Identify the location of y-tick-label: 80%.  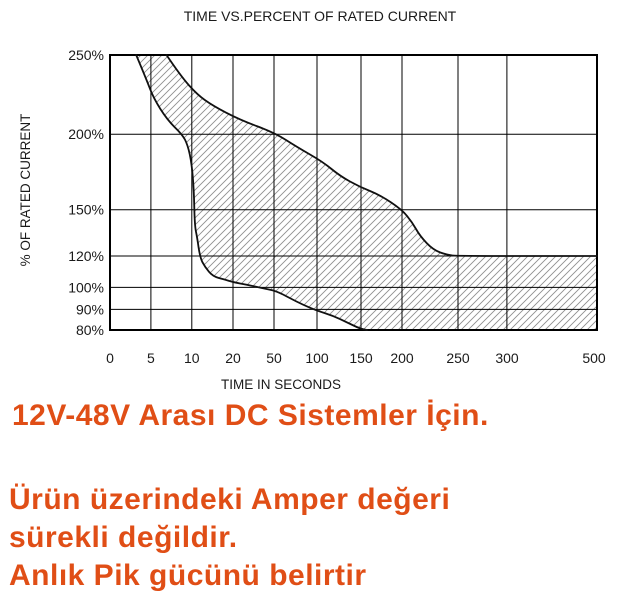
(90, 330).